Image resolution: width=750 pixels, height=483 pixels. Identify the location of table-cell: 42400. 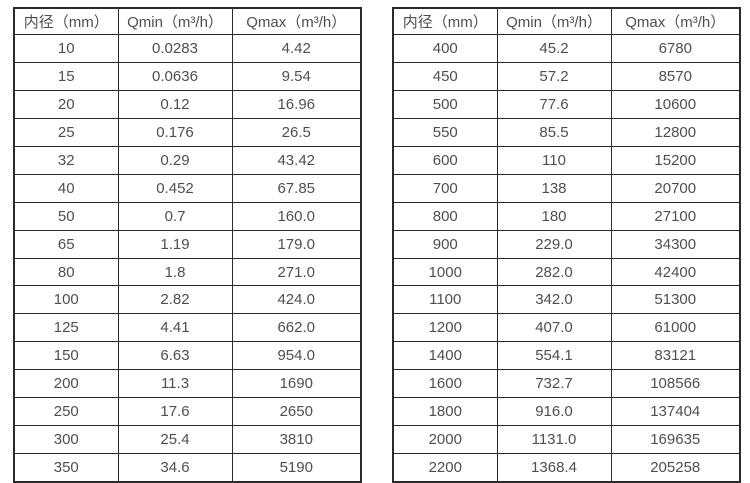
(675, 272).